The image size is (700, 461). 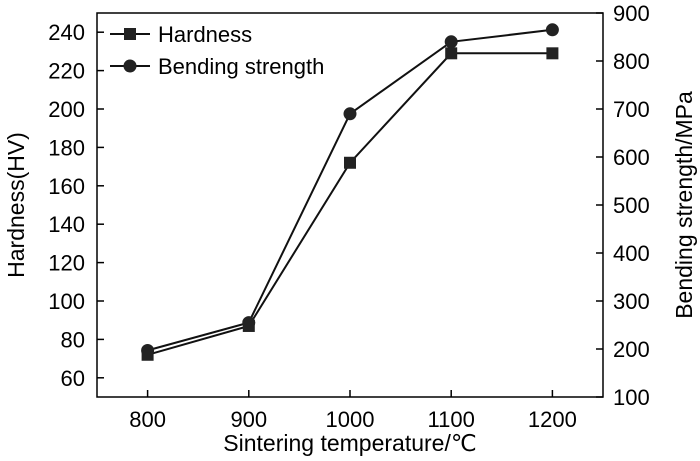 What do you see at coordinates (631, 397) in the screenshot?
I see `y-right-tick-label: 100` at bounding box center [631, 397].